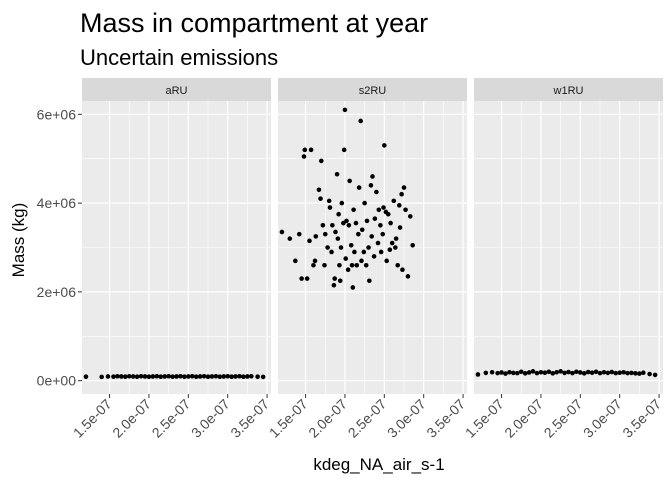 This screenshot has width=672, height=480. What do you see at coordinates (57, 203) in the screenshot?
I see `y-tick-label: 4e+06` at bounding box center [57, 203].